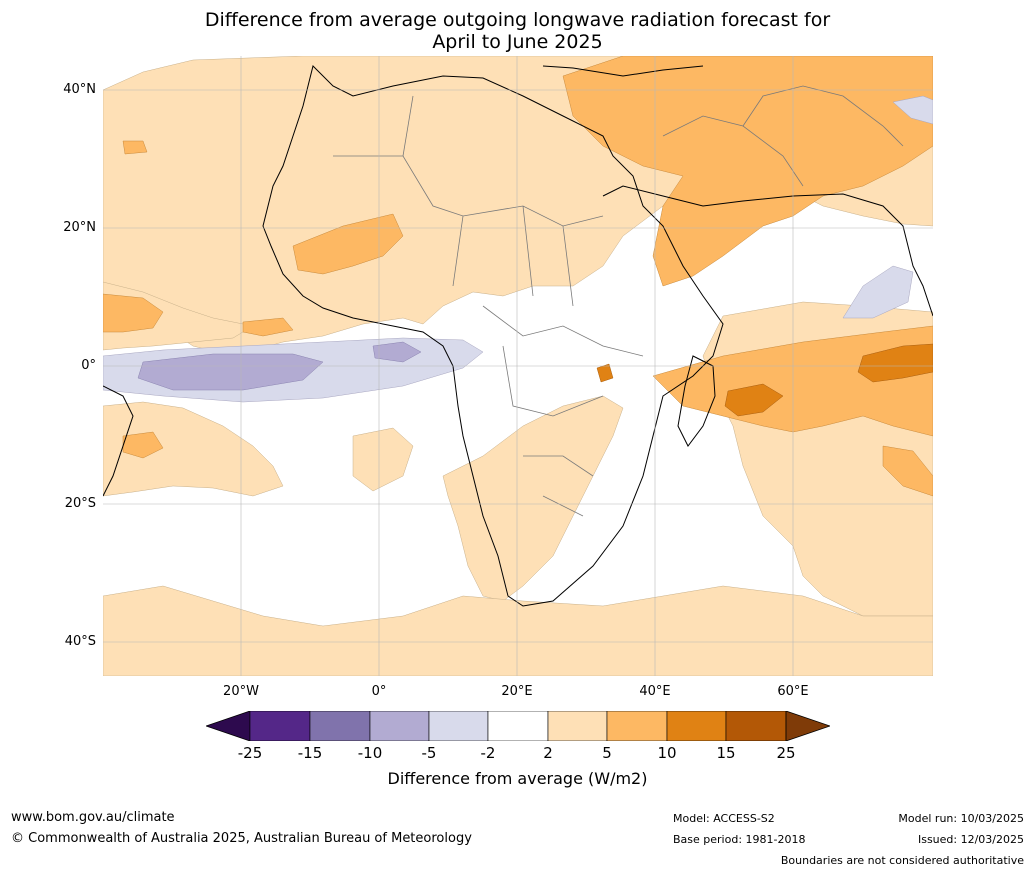  I want to click on lat-label-40s: 40°S, so click(80, 641).